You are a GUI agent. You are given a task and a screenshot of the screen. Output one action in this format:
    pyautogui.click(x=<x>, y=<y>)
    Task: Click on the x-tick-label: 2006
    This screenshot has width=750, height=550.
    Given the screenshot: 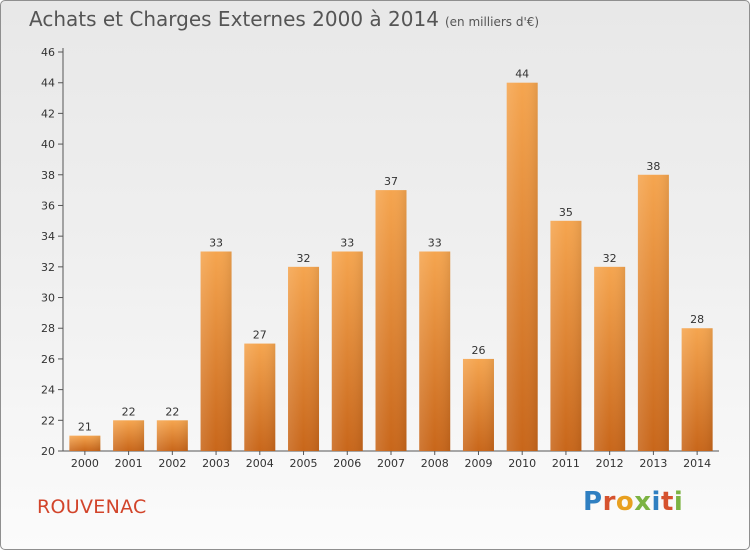 What is the action you would take?
    pyautogui.click(x=347, y=463)
    